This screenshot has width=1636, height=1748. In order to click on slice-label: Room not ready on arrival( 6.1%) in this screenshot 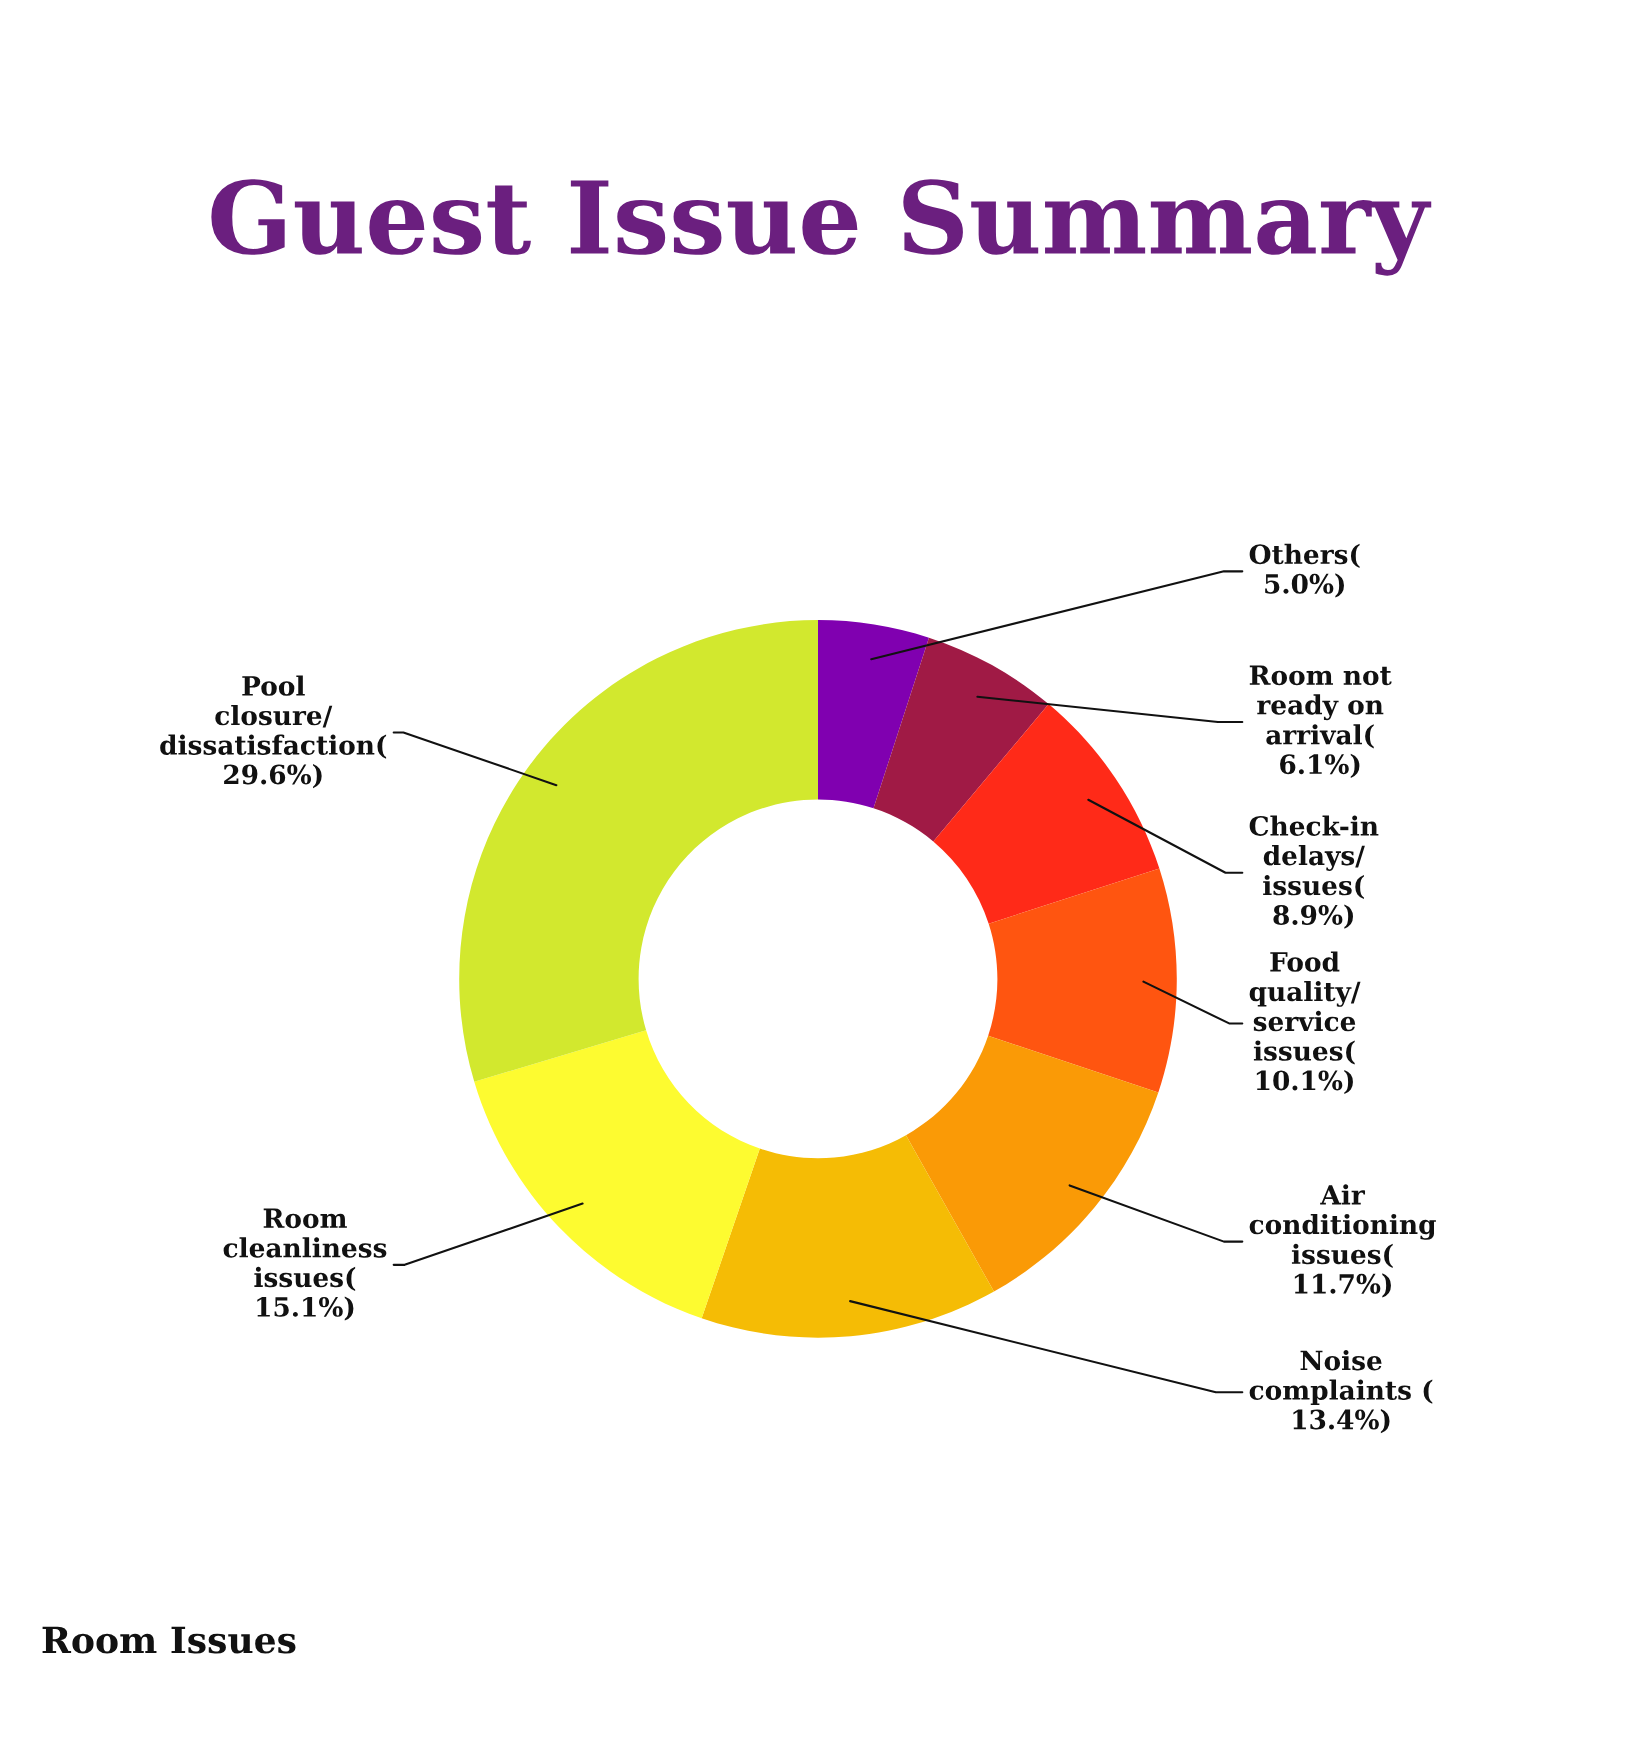, I will do `click(1320, 721)`.